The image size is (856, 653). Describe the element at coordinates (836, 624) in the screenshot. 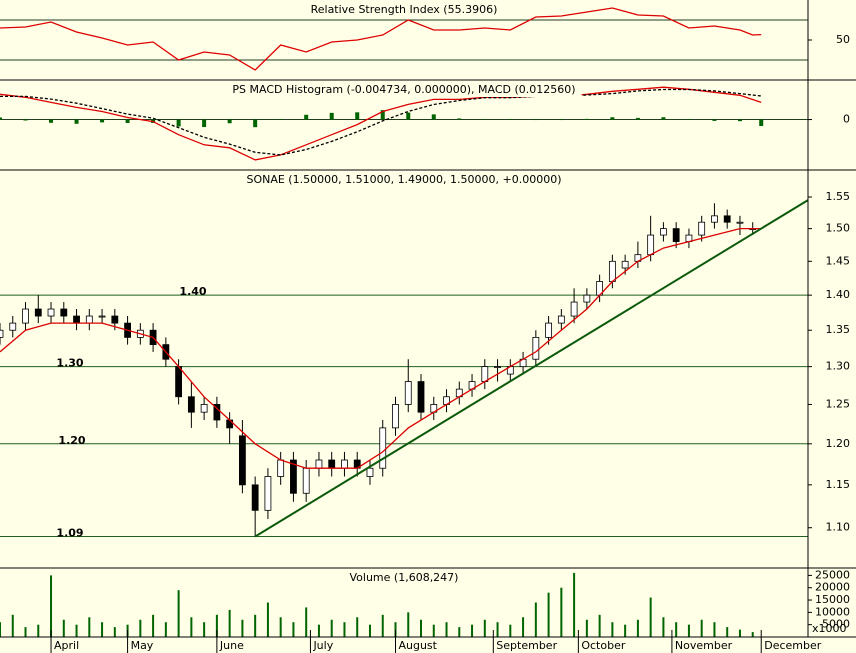

I see `y-tick-label: 5000` at that location.